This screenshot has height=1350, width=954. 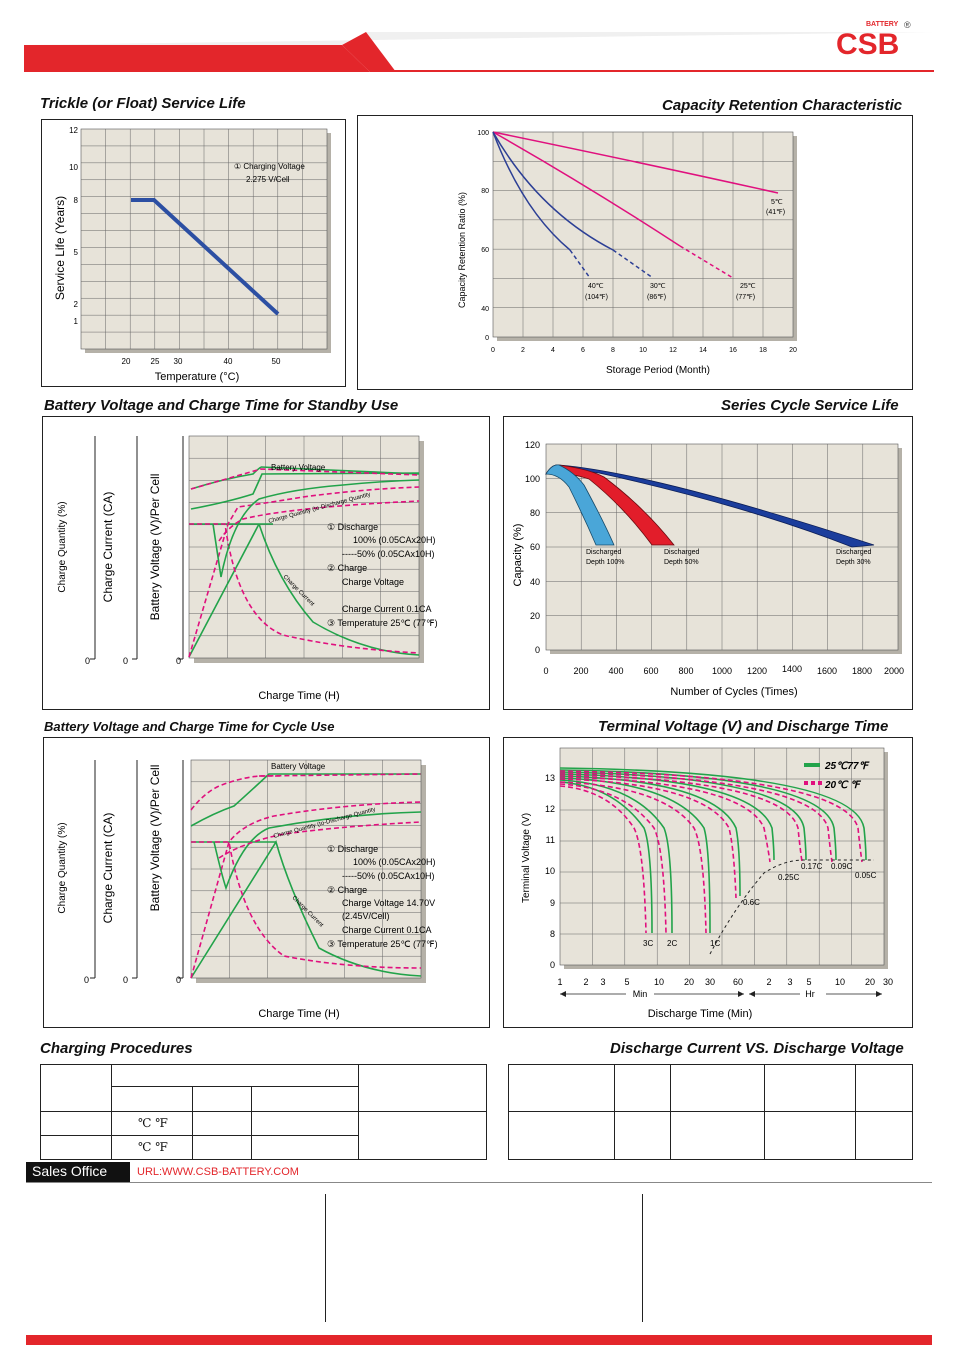 What do you see at coordinates (550, 809) in the screenshot?
I see `ytick: 12` at bounding box center [550, 809].